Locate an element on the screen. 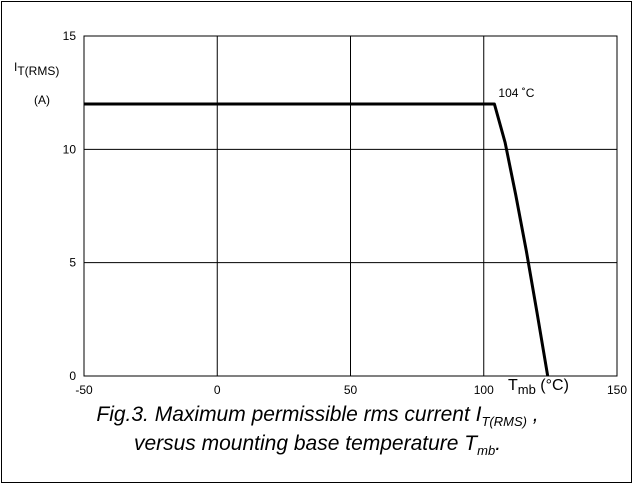 The height and width of the screenshot is (486, 635). y-axis-label: IT(RMS) is located at coordinates (36, 69).